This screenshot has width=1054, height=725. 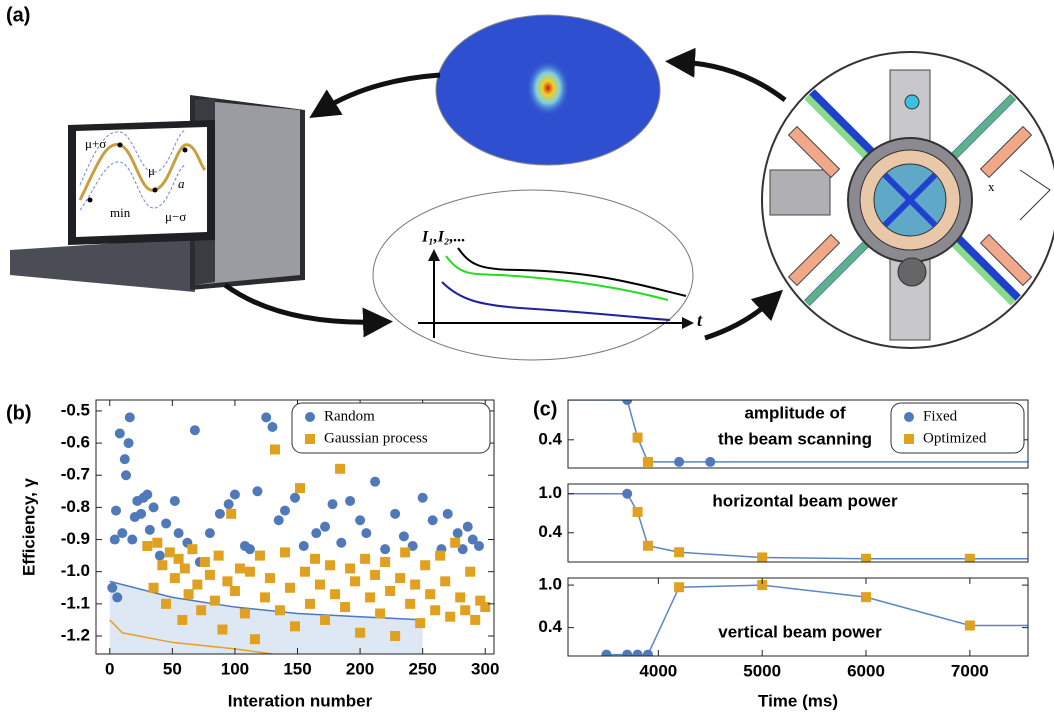 I want to click on atom-image, so click(x=548, y=90).